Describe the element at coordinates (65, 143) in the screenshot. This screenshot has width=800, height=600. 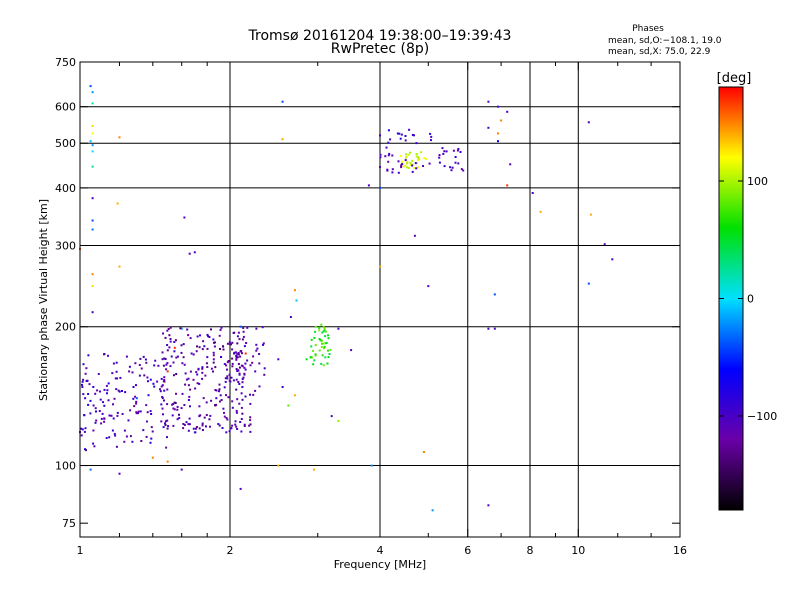
I see `y-tick-label: 500` at that location.